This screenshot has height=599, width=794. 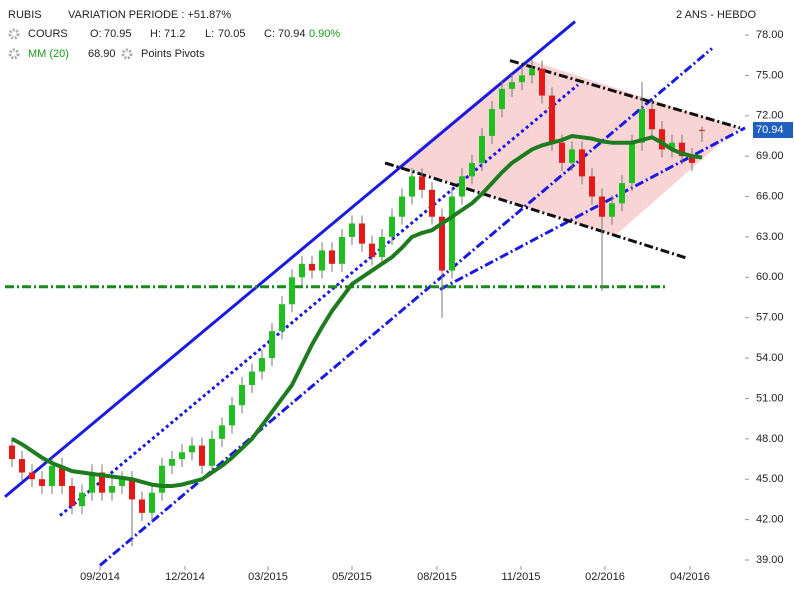 What do you see at coordinates (292, 34) in the screenshot?
I see `close: 70.94` at bounding box center [292, 34].